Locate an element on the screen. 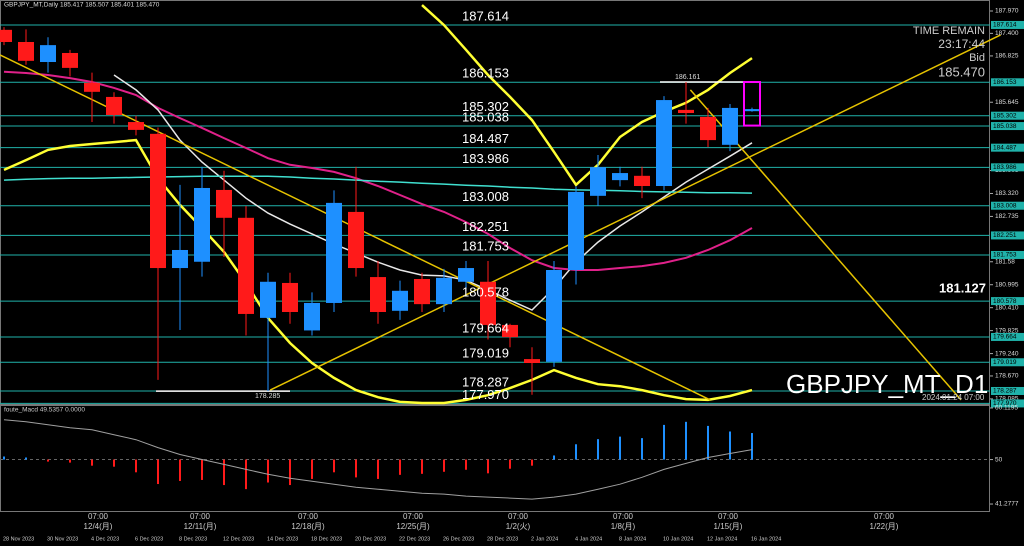  y-tick-label: 186.825 is located at coordinates (1007, 56).